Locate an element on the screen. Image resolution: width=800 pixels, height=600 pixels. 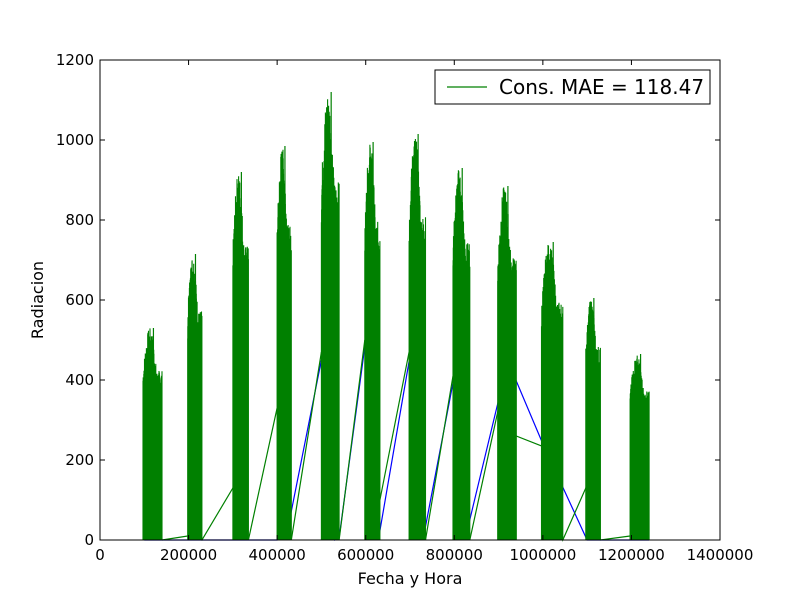
legend-label: Cons. MAE = 118.47 is located at coordinates (601, 87).